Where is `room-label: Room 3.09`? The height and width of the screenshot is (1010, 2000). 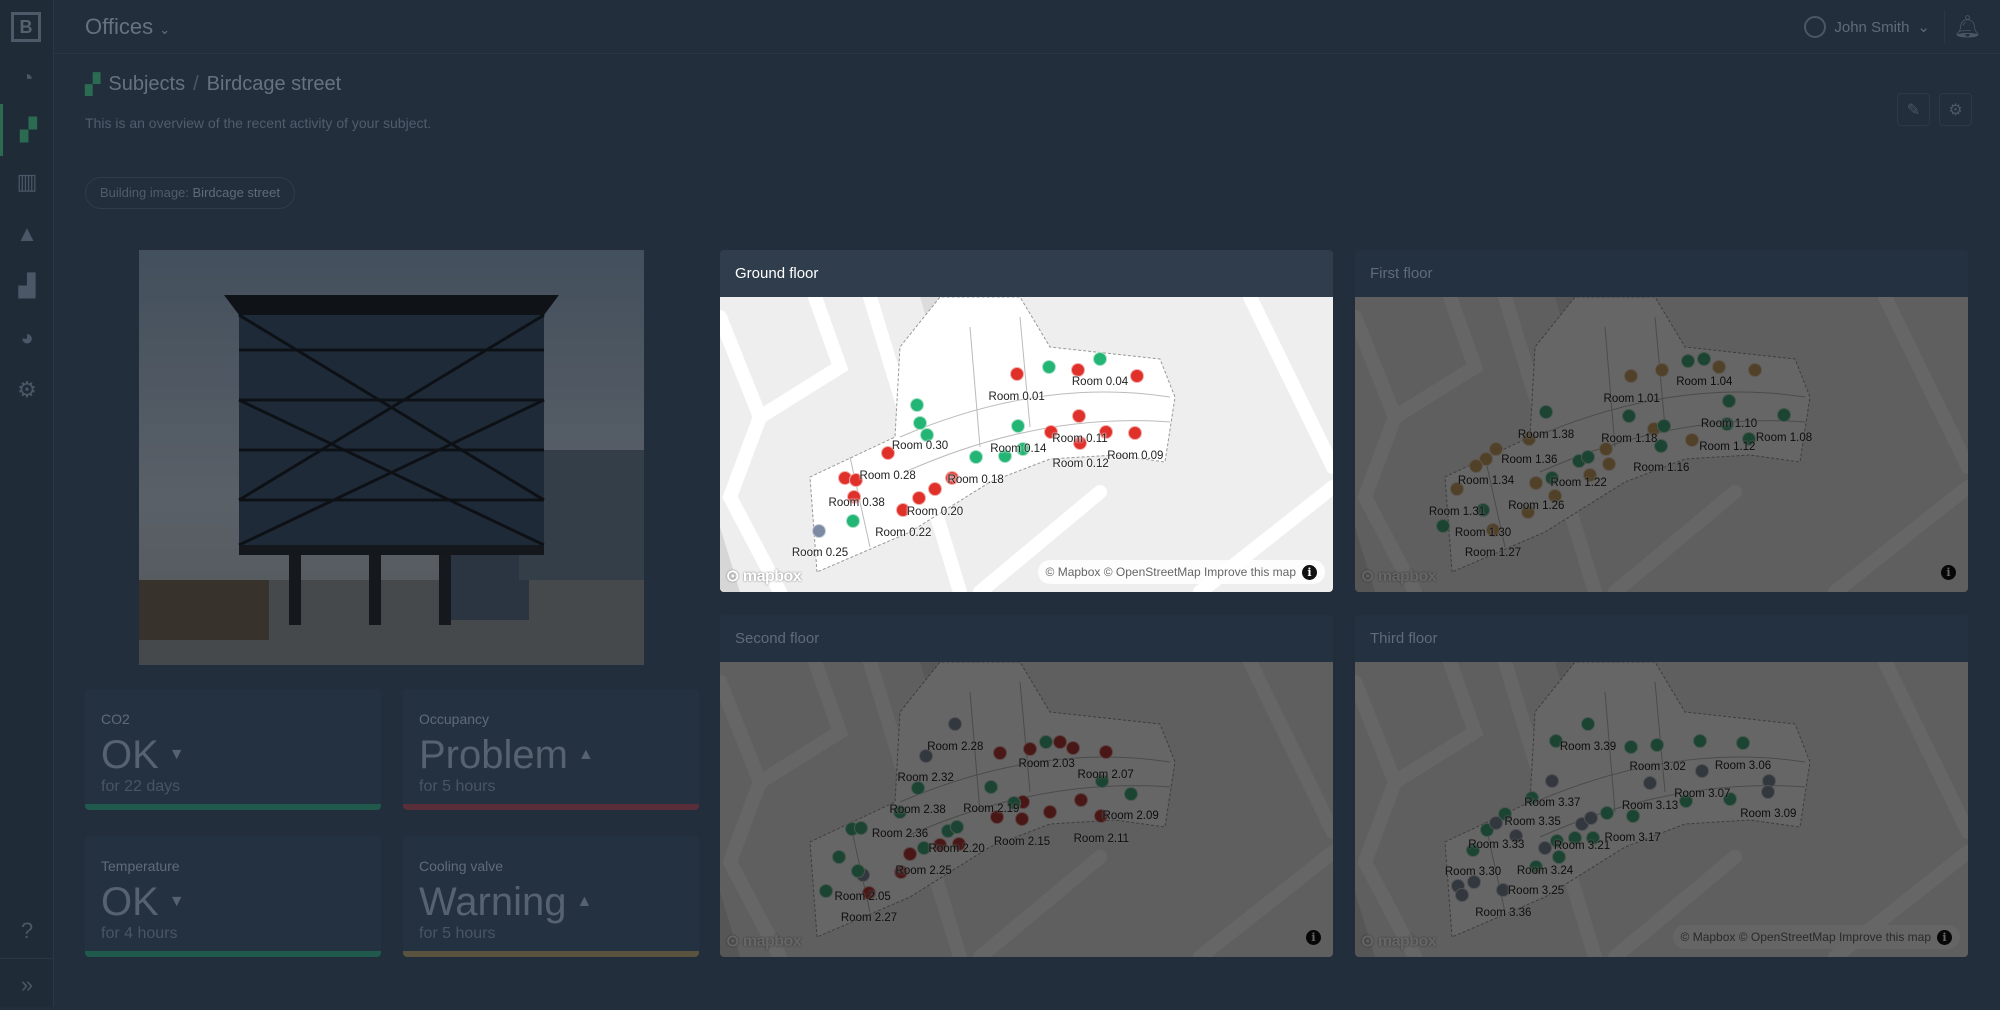 room-label: Room 3.09 is located at coordinates (1768, 814).